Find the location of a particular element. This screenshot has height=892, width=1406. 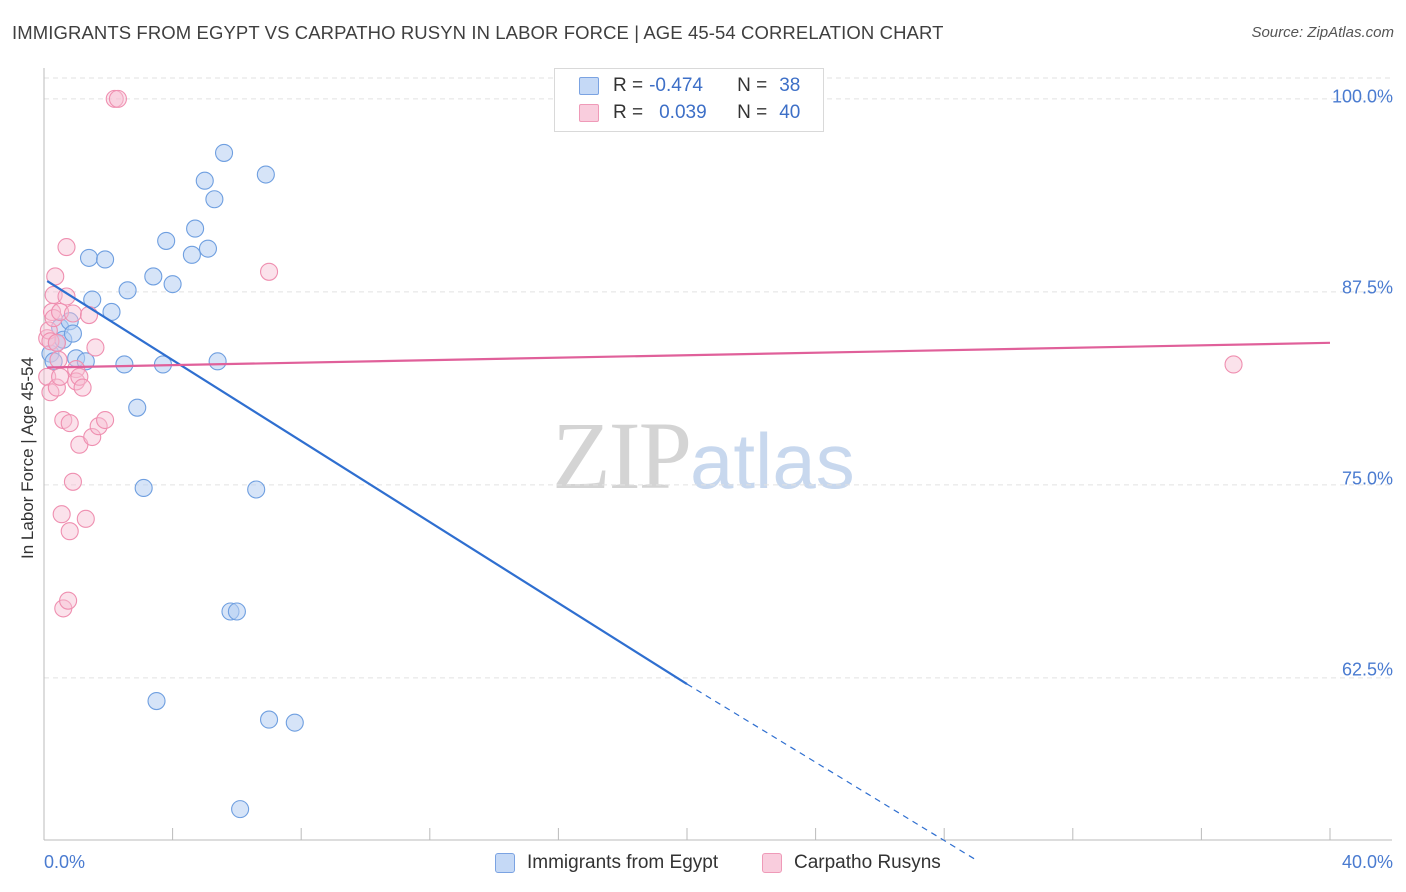

legend-row-rusyn: R = 0.039 N = 40 is located at coordinates (689, 113).